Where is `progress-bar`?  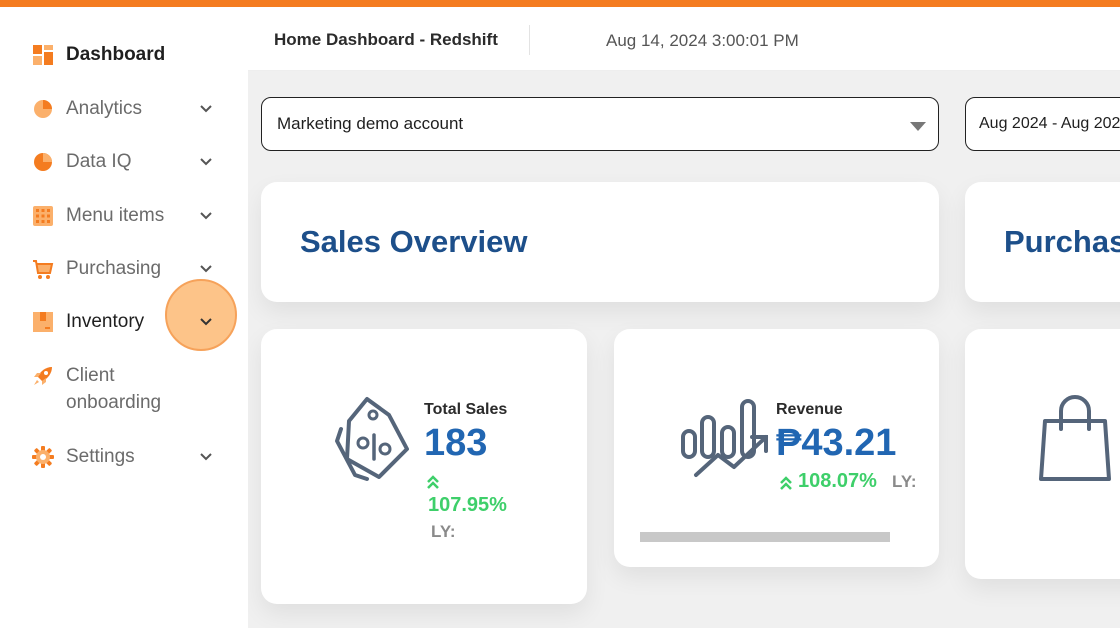
progress-bar is located at coordinates (765, 537).